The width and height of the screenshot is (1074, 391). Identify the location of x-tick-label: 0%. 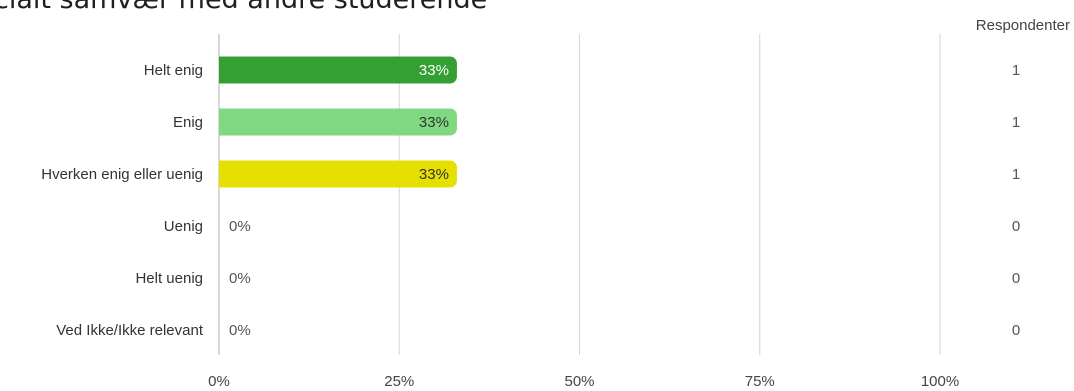
(219, 381).